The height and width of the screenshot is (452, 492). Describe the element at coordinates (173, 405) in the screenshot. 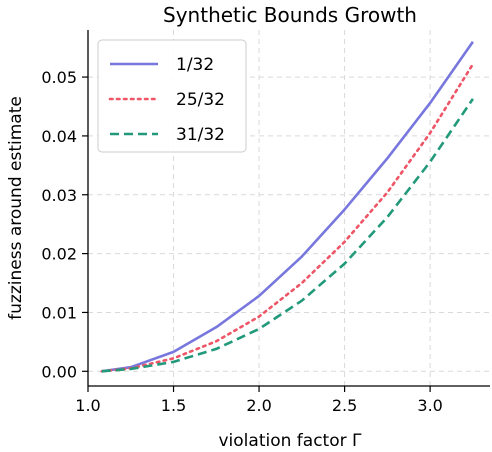

I see `x-tick-label: 1.5` at that location.